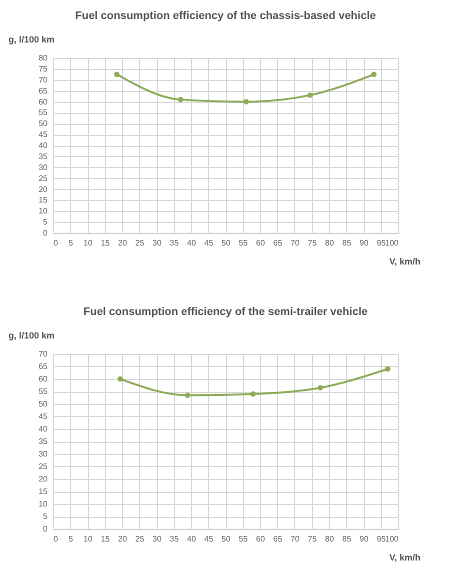 This screenshot has width=452, height=581. I want to click on y-tick-label: 75, so click(43, 69).